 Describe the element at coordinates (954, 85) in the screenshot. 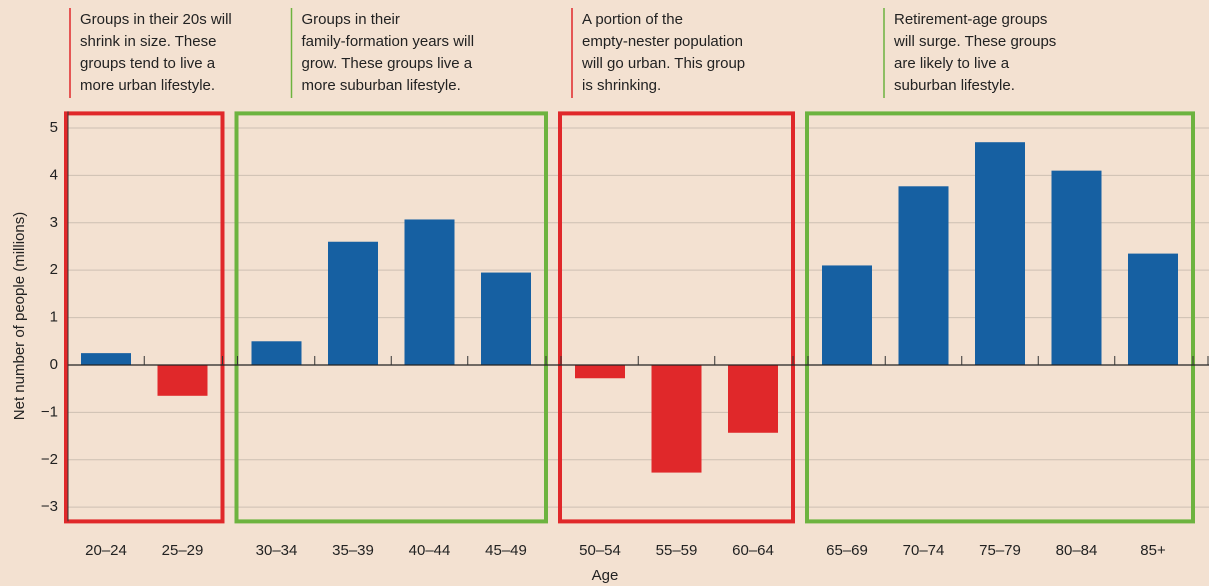

I see `annotation-text: suburban lifestyle.` at that location.